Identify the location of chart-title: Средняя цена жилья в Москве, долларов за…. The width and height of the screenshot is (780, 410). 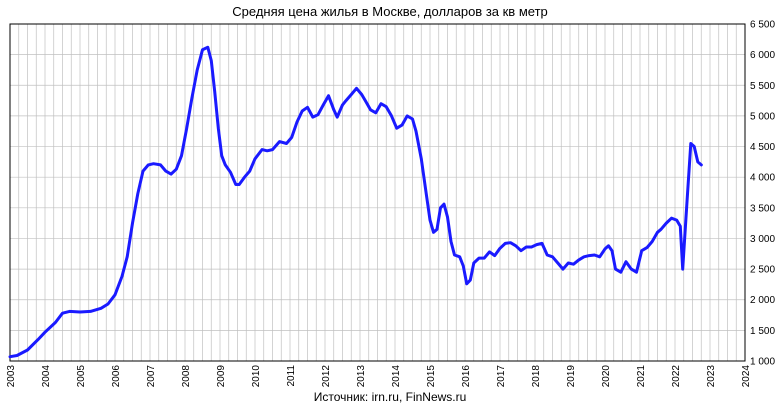
(390, 11).